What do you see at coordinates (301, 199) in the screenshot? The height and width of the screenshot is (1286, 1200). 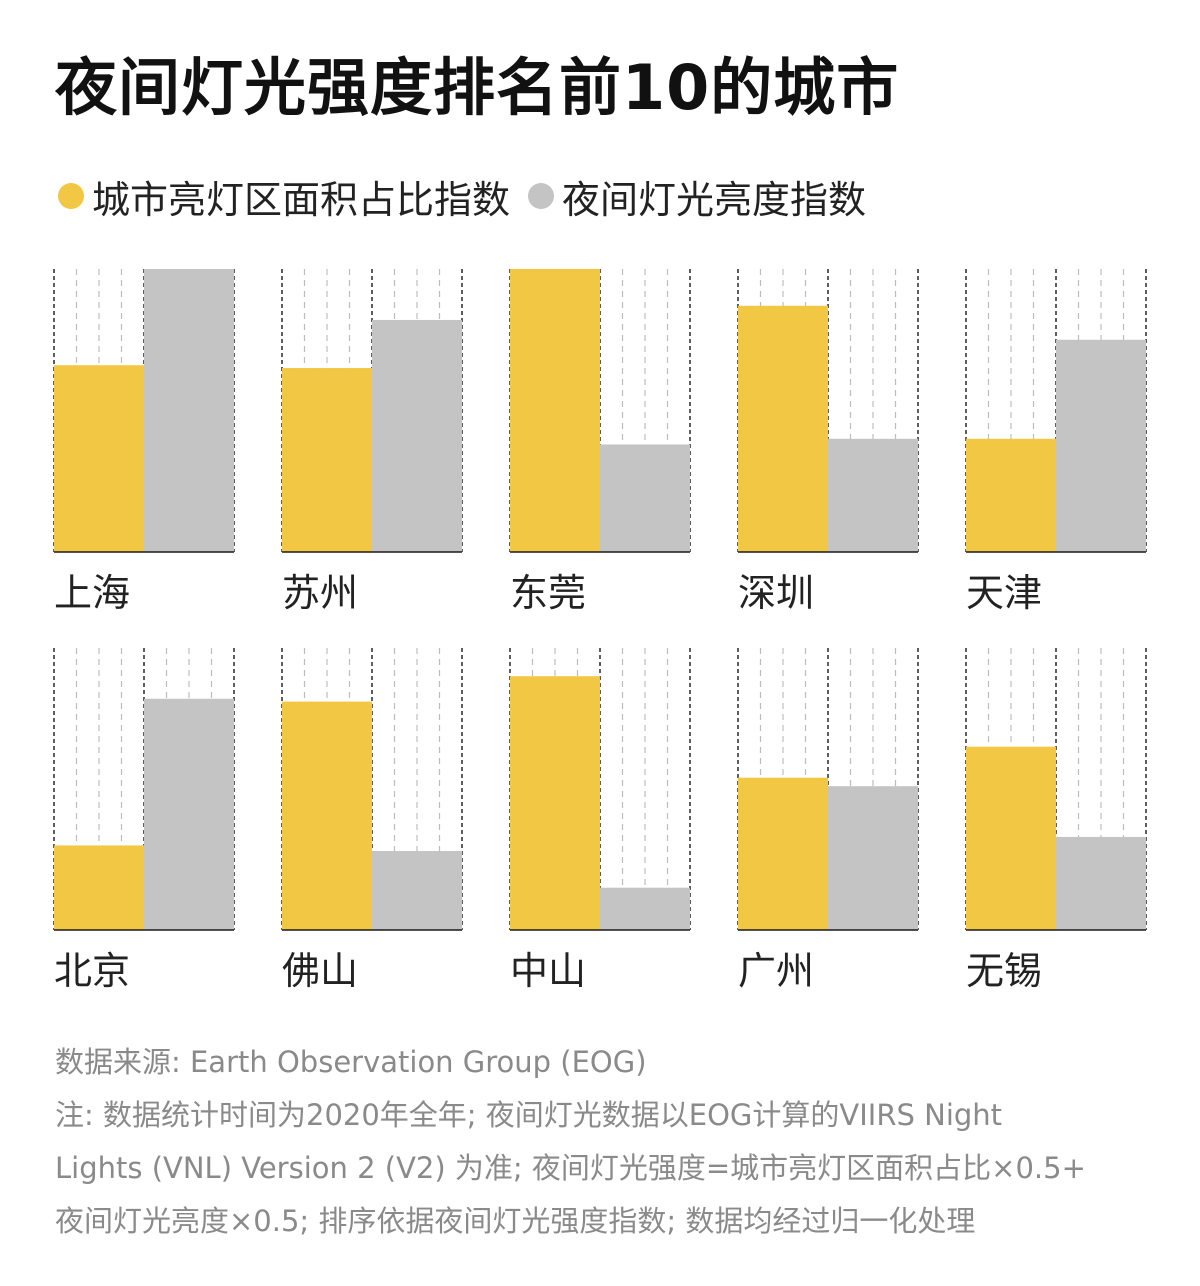 I see `legend-label: 城市亮灯区面积占比指数` at bounding box center [301, 199].